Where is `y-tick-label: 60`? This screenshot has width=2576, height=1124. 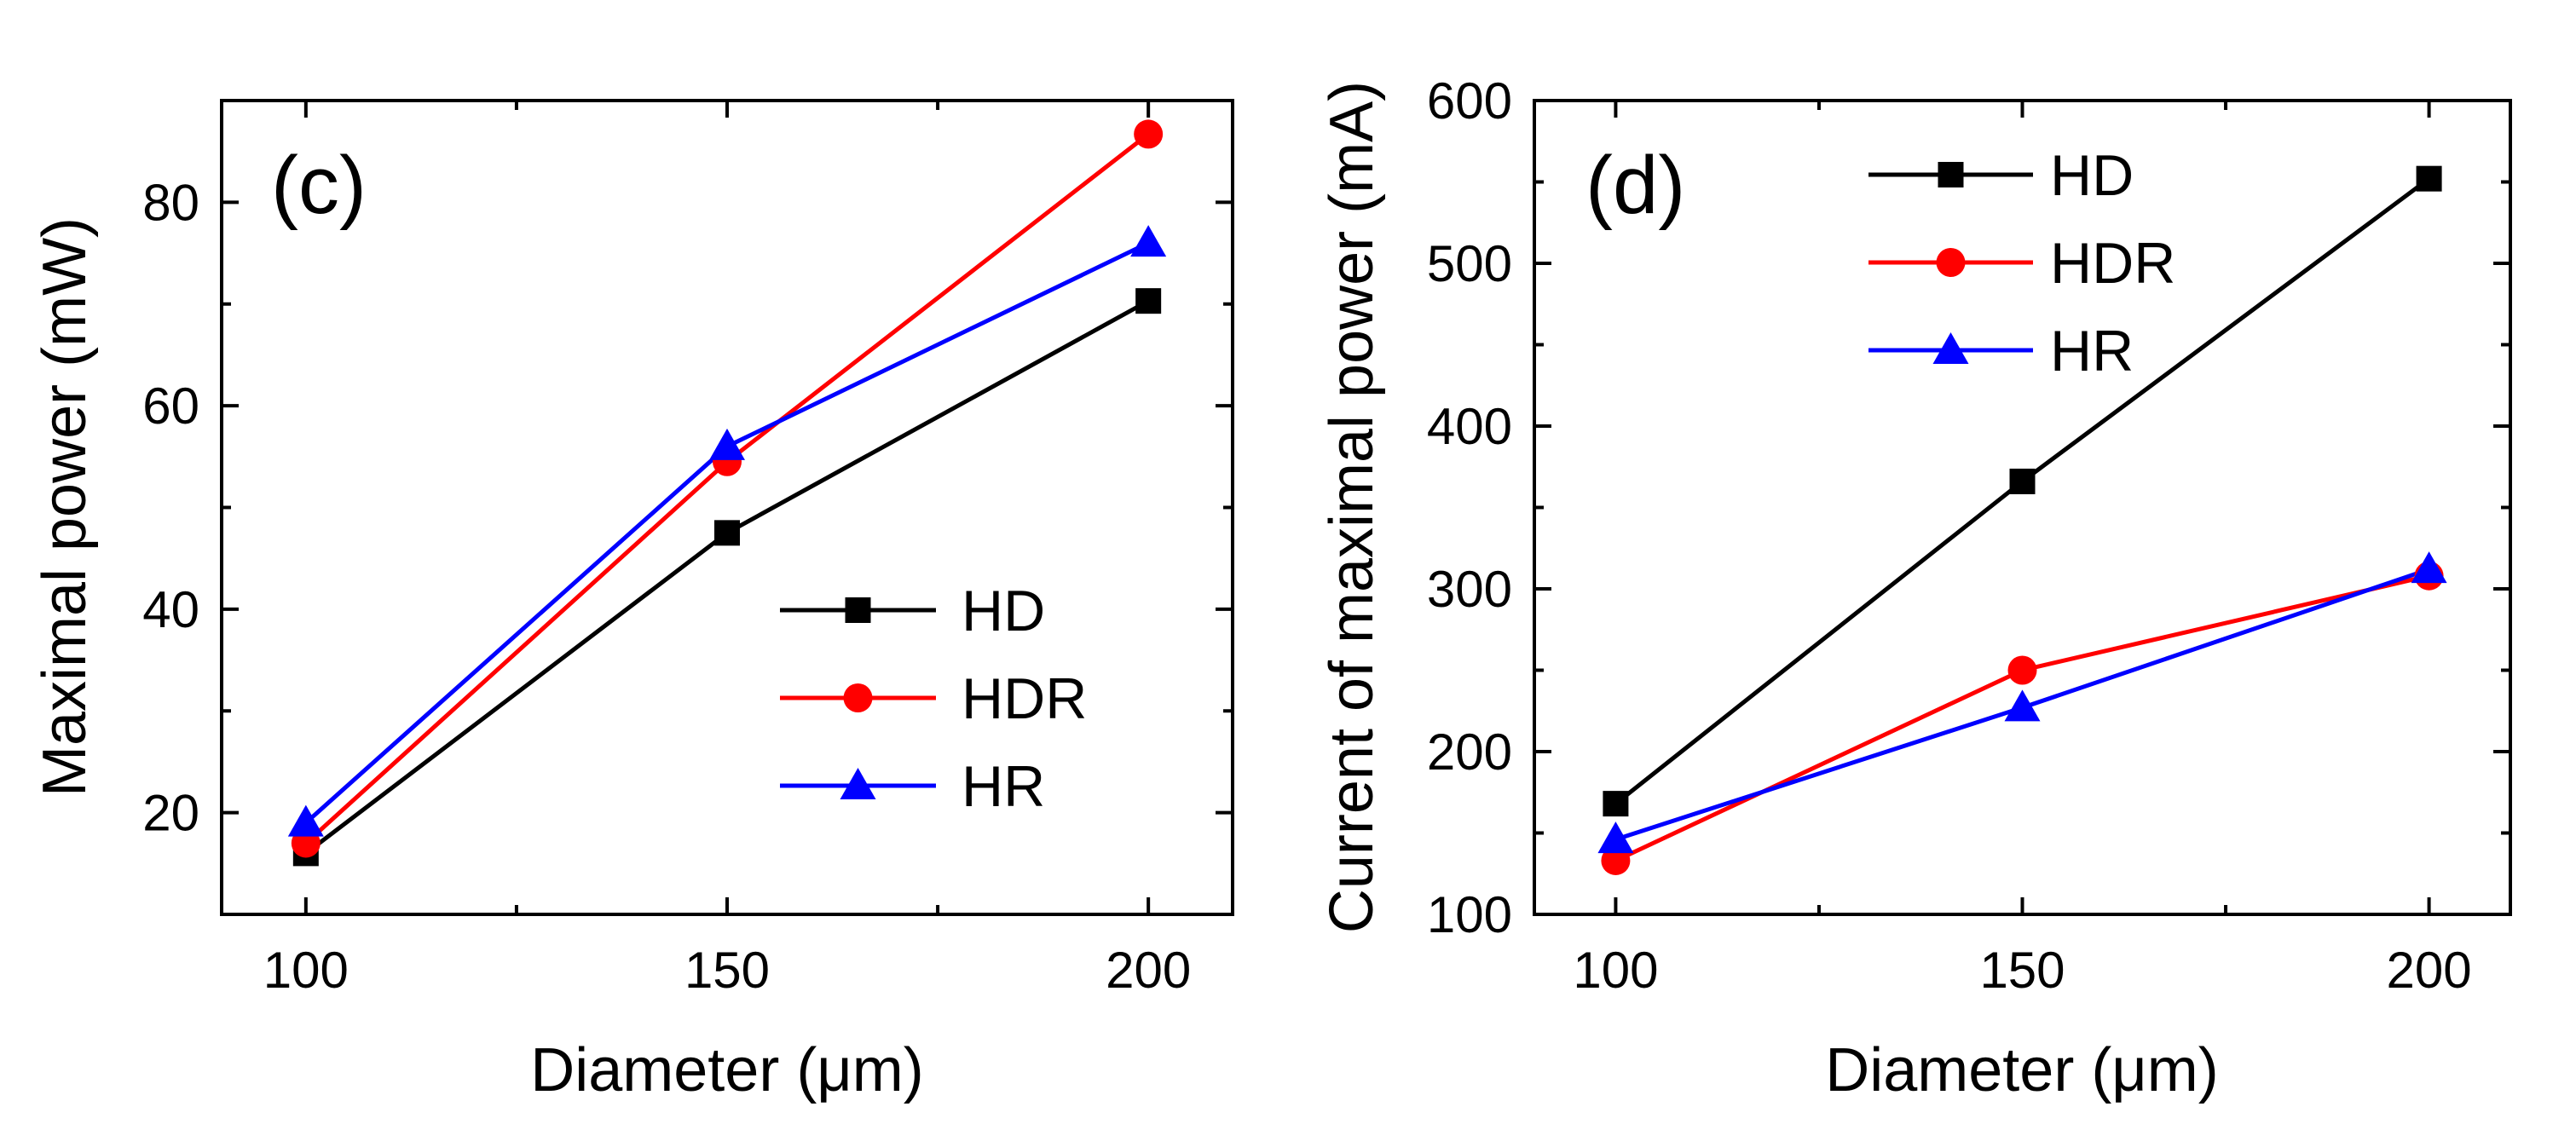 y-tick-label: 60 is located at coordinates (170, 406).